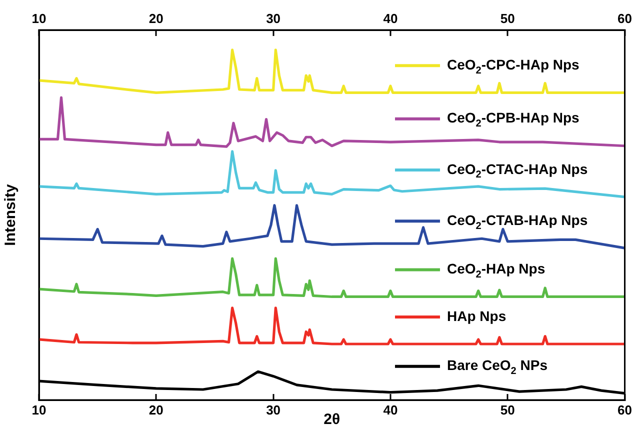  I want to click on x-tick-label: 40, so click(390, 410).